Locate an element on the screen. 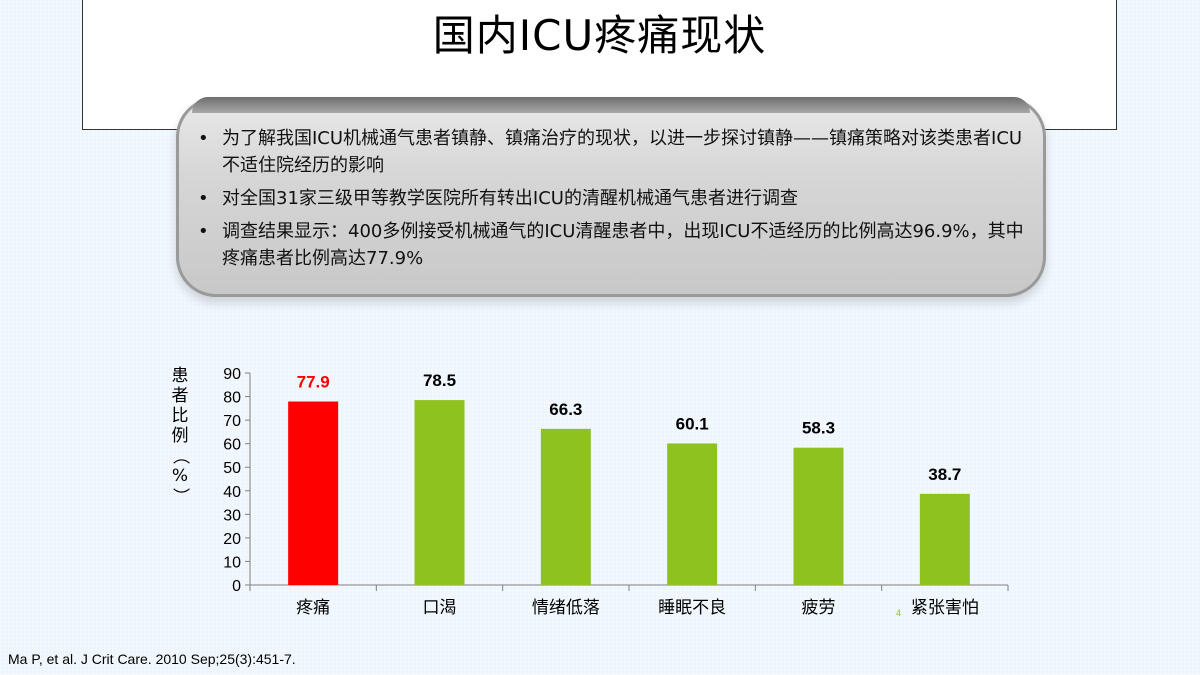  y-tick-label: 90 is located at coordinates (232, 374).